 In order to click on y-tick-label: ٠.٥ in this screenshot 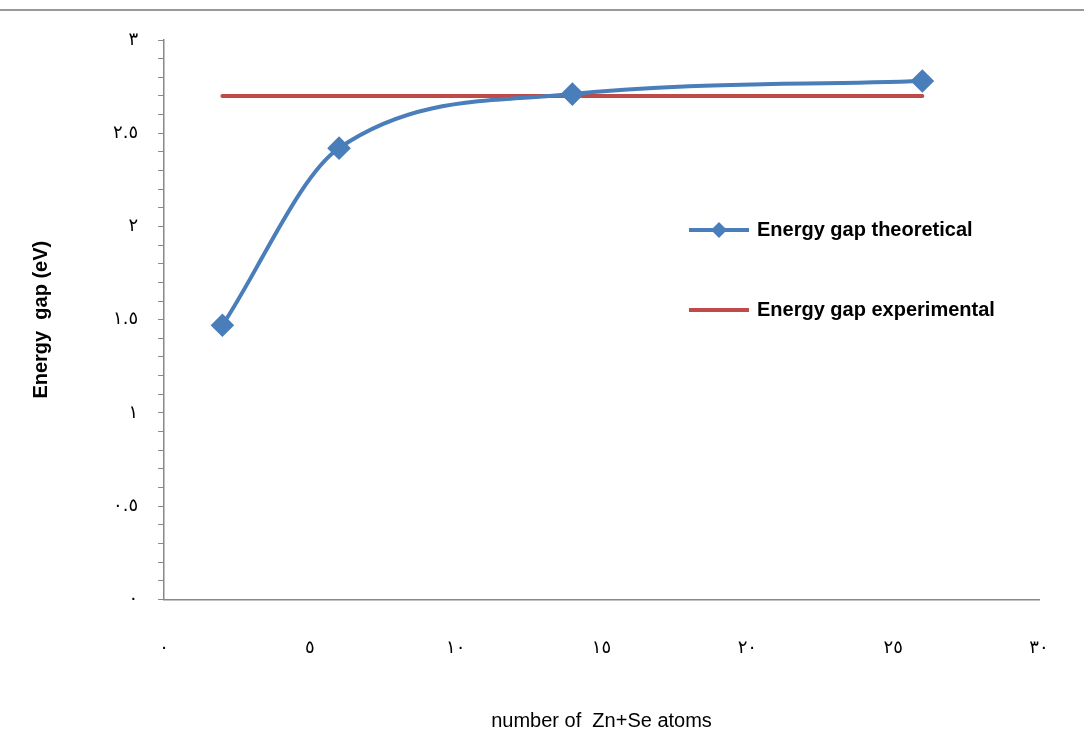, I will do `click(126, 504)`.